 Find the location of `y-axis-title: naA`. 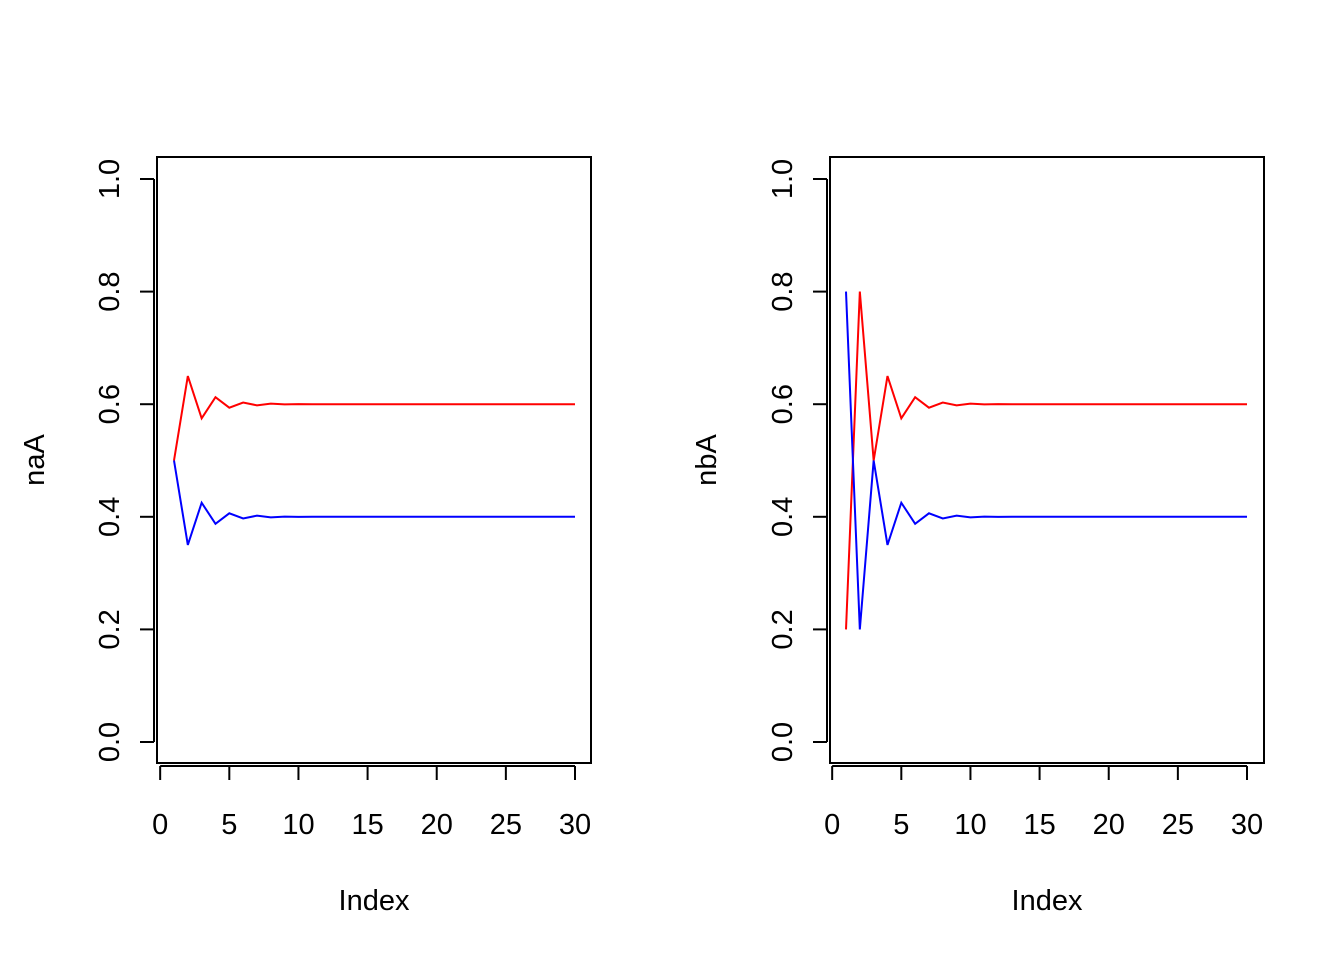

y-axis-title: naA is located at coordinates (35, 460).